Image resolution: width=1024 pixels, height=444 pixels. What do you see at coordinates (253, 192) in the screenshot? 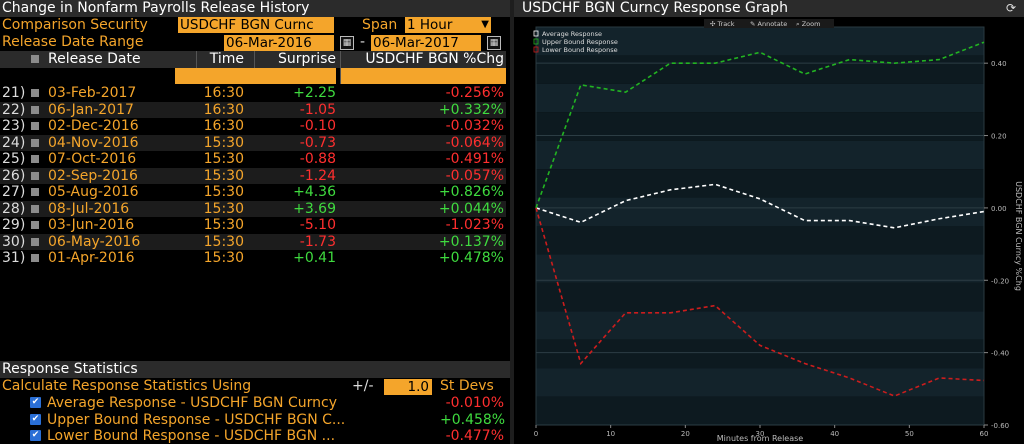
I see `table-row: 27) 05-Aug-2016 15:30 +4.36 +0.826%` at bounding box center [253, 192].